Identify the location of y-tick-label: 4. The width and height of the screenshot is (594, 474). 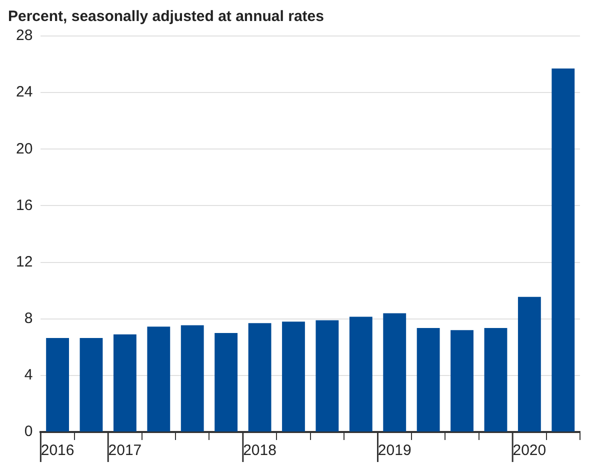
(28, 375).